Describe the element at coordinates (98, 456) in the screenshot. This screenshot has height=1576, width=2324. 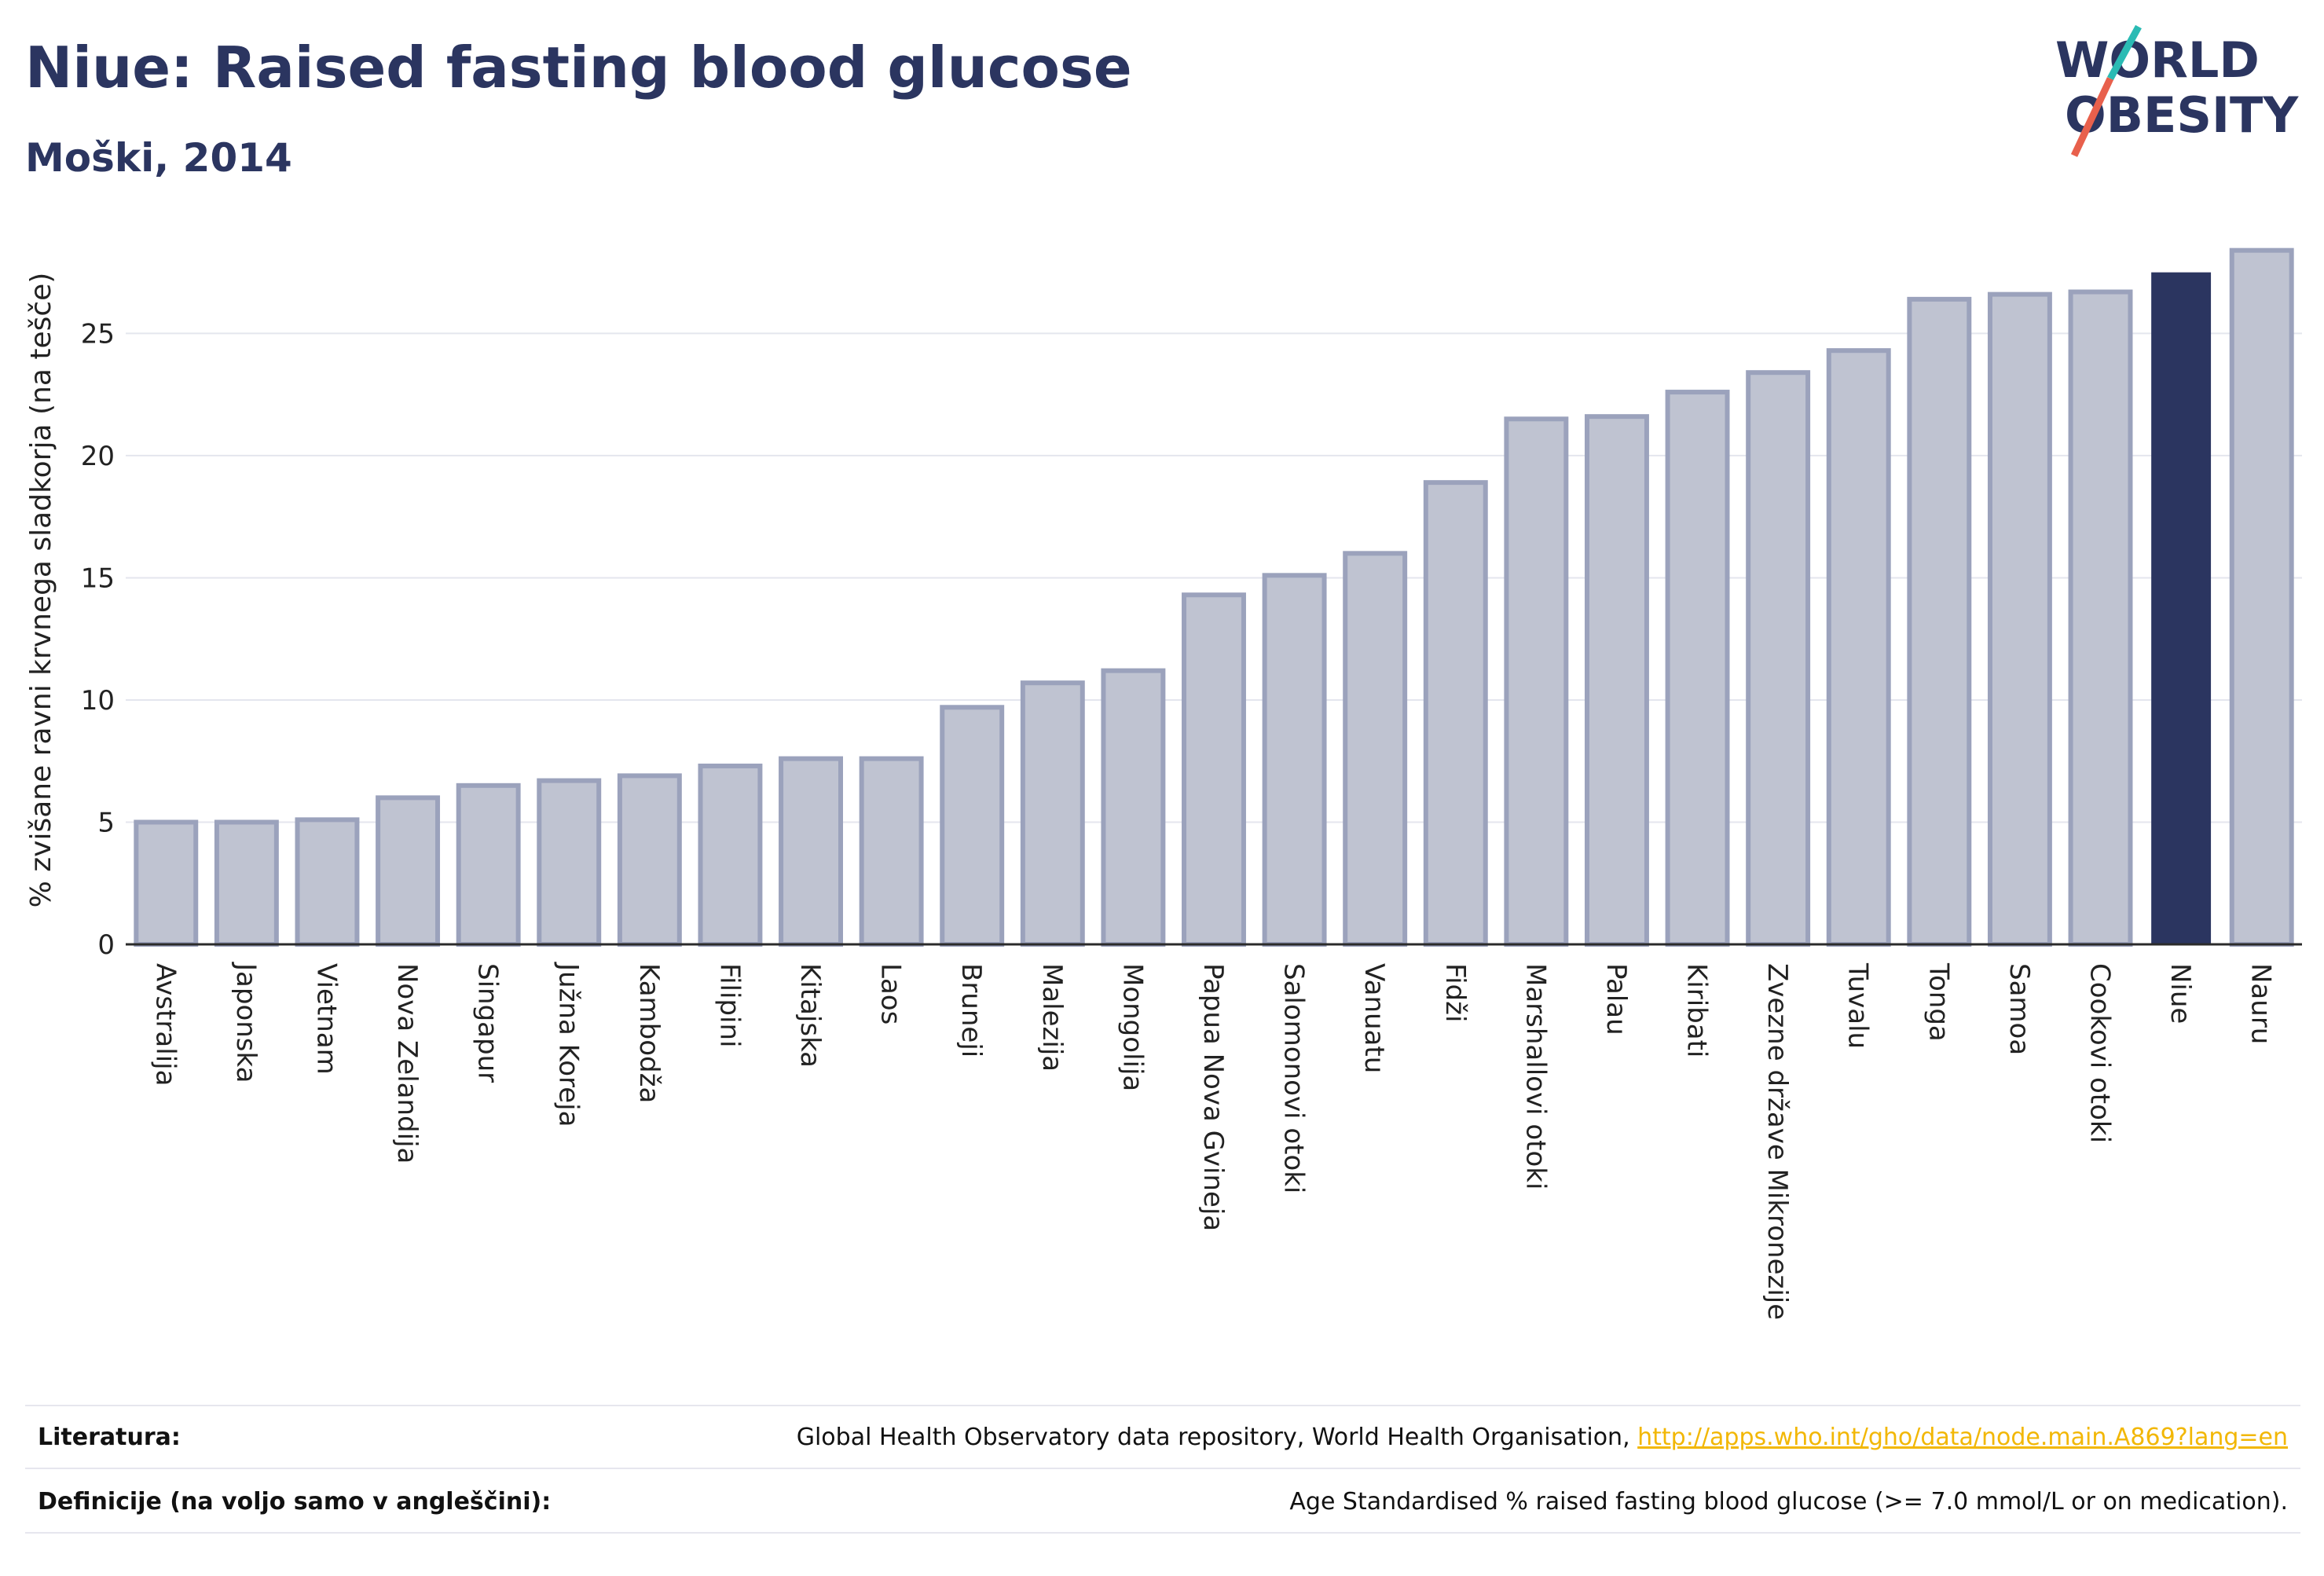
I see `y-tick-label: 20` at that location.